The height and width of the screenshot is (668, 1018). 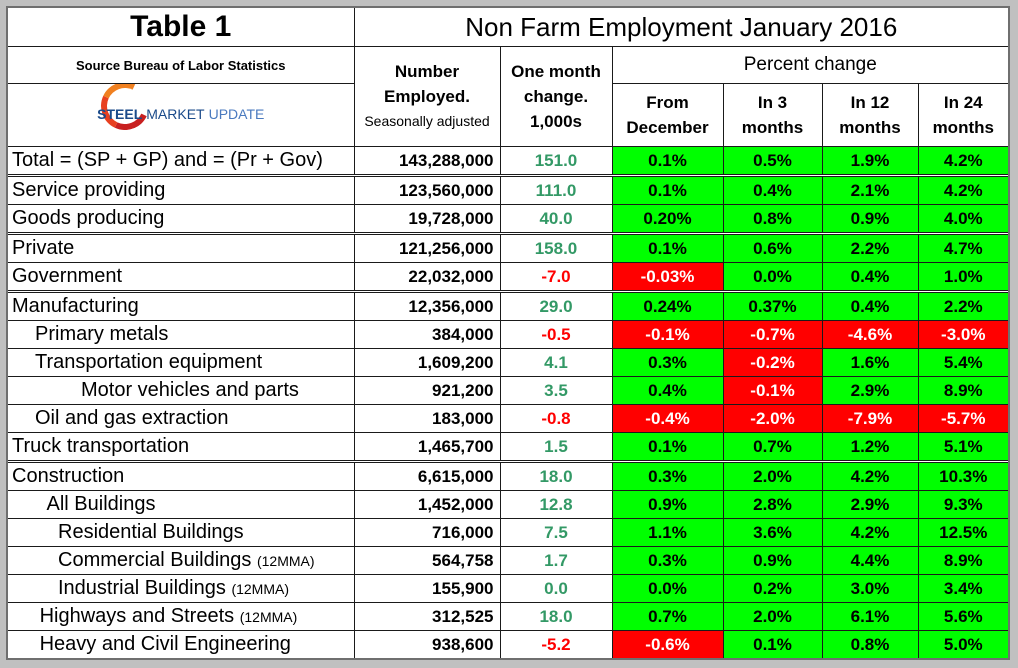 What do you see at coordinates (870, 115) in the screenshot?
I see `header-in-12-months: In 12 months` at bounding box center [870, 115].